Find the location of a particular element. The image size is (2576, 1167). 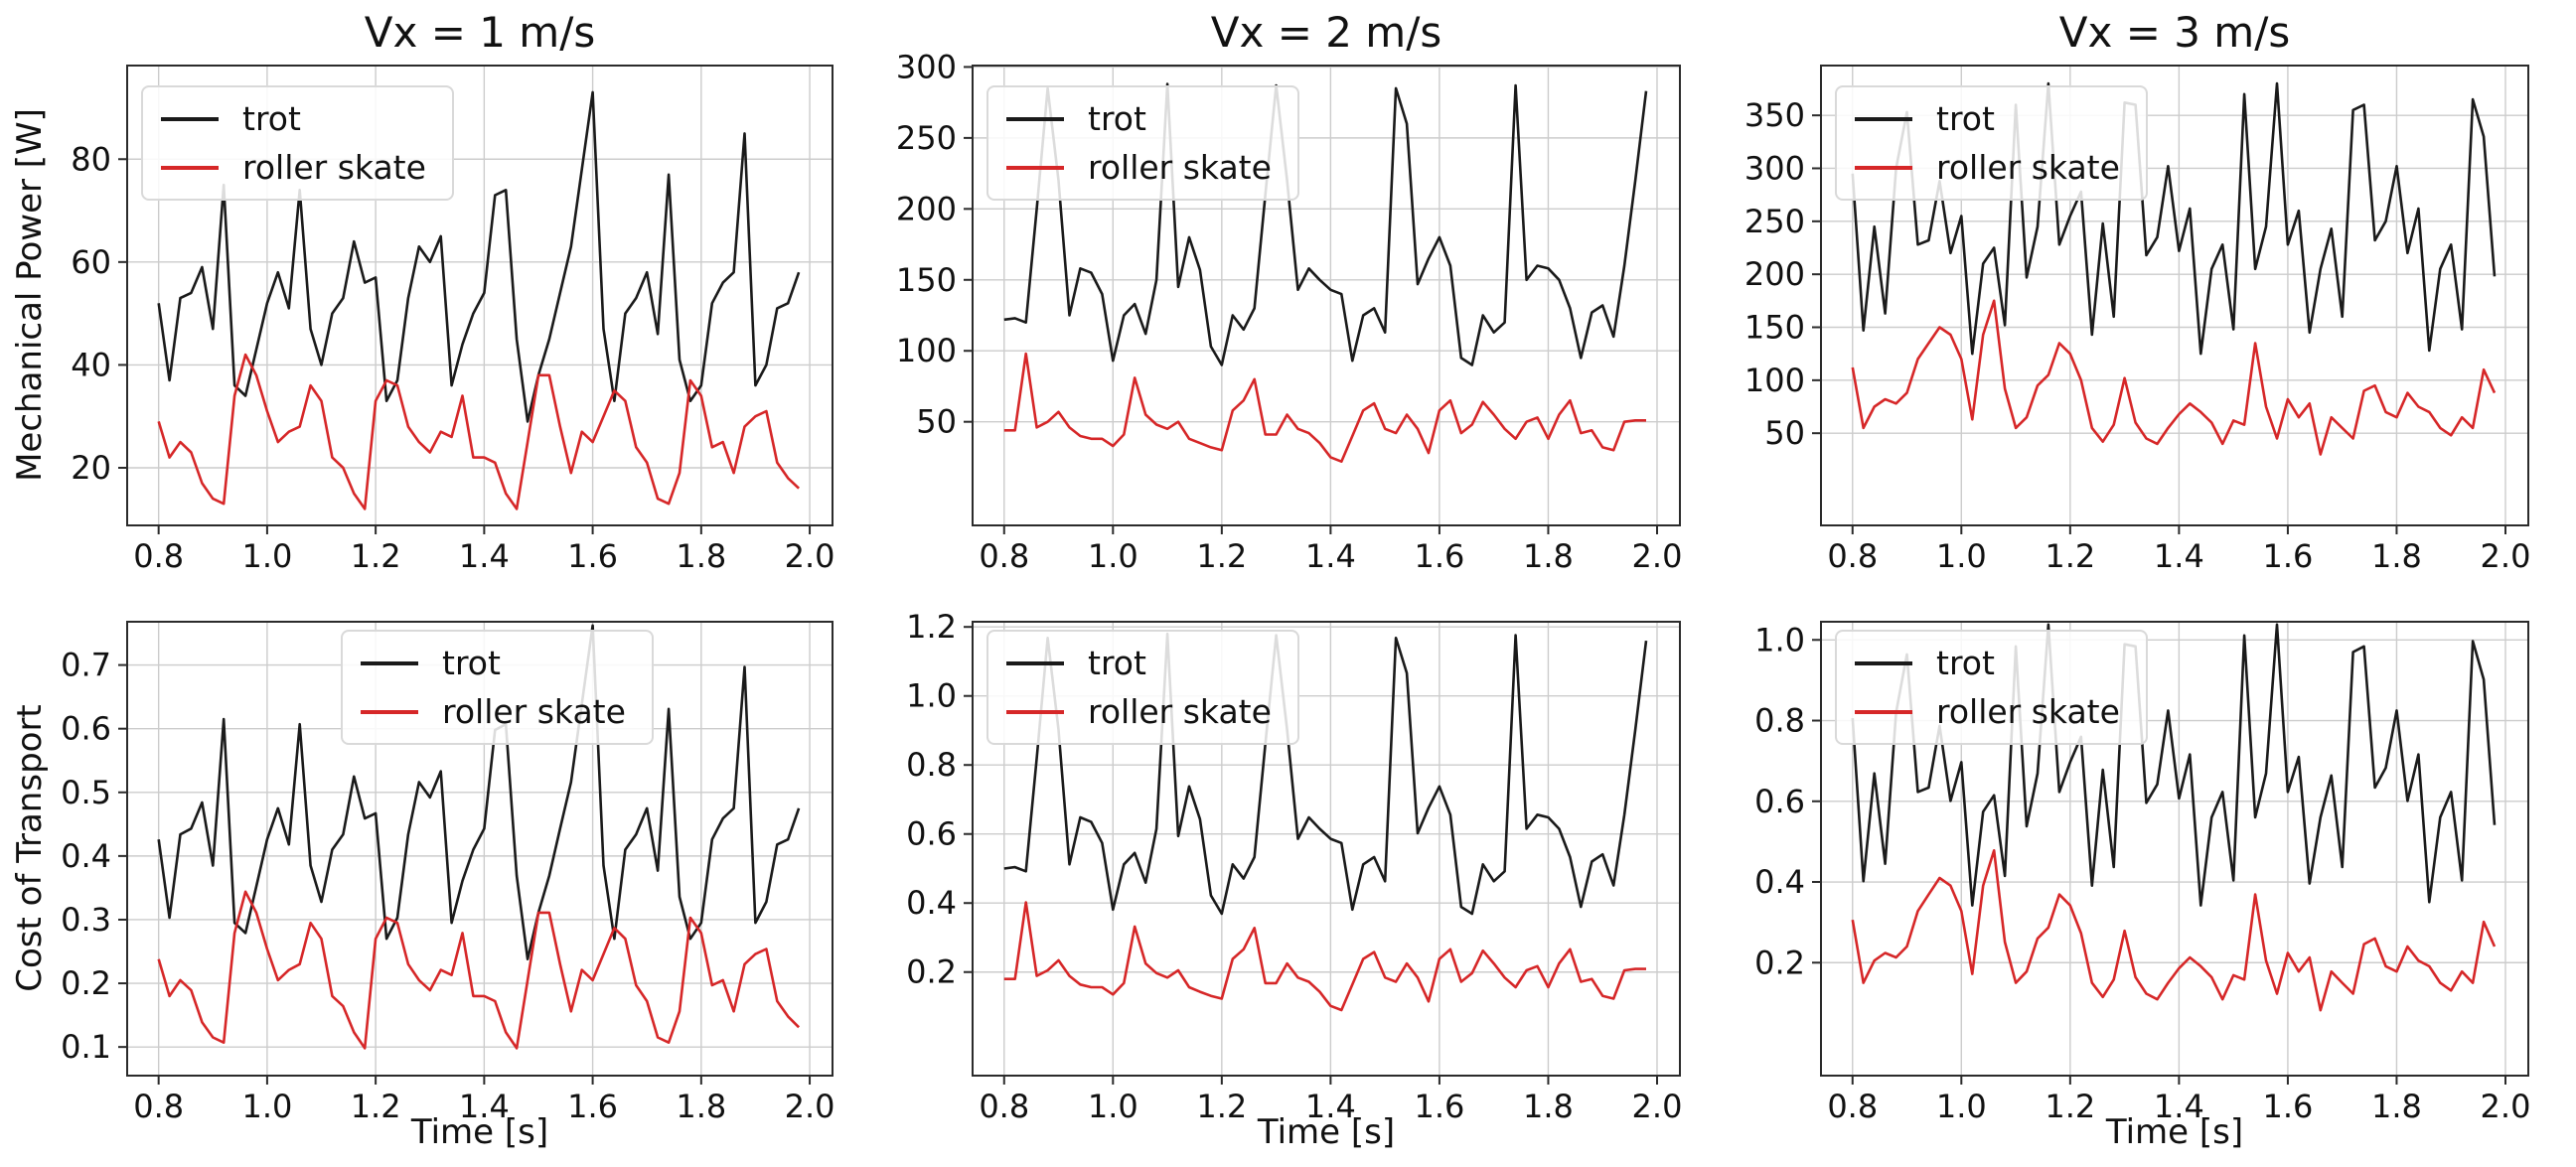

legend-vx1-cot: trot roller skate is located at coordinates (497, 687).